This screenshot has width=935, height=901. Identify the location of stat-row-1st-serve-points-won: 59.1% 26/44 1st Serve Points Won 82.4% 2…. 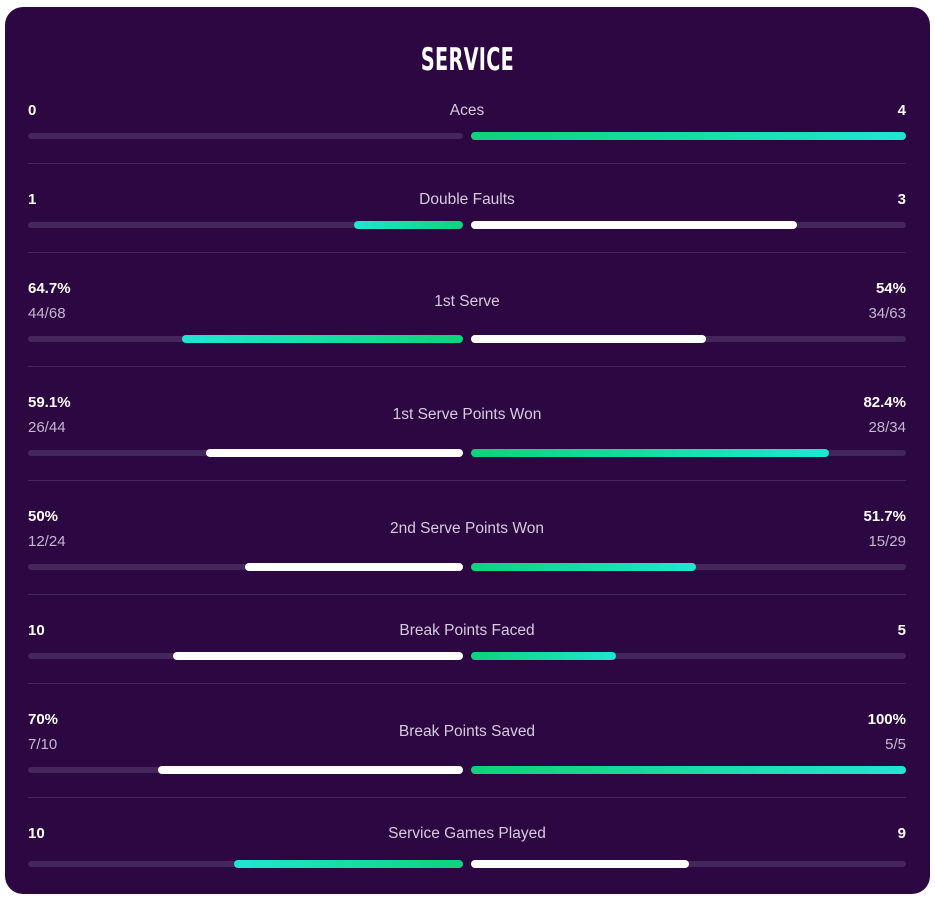
(467, 415).